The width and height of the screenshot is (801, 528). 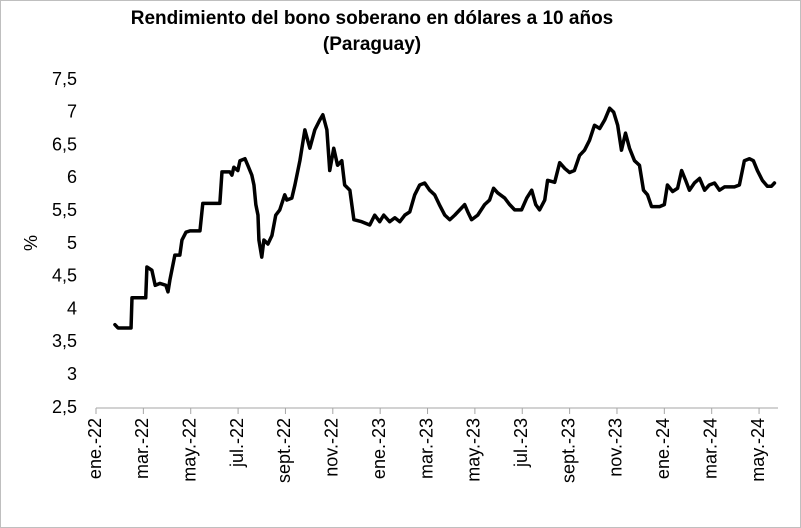 What do you see at coordinates (710, 448) in the screenshot?
I see `x-tick-label: mar.-24` at bounding box center [710, 448].